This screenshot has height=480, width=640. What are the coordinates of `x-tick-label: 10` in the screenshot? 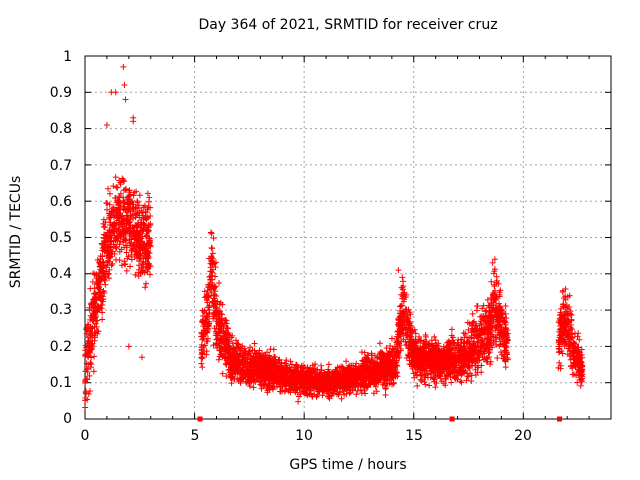 It's located at (304, 436).